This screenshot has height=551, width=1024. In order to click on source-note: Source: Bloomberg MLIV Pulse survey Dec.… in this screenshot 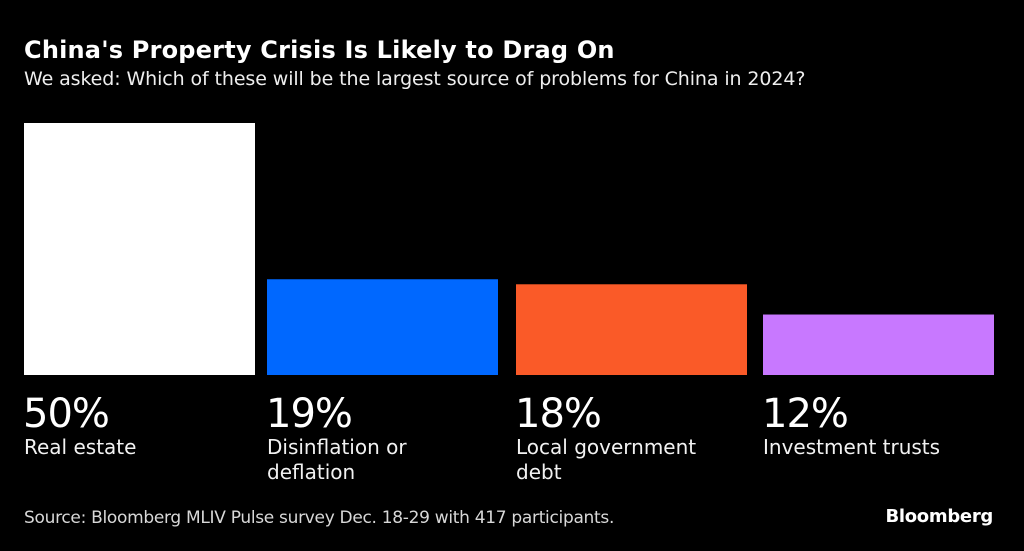, I will do `click(319, 518)`.